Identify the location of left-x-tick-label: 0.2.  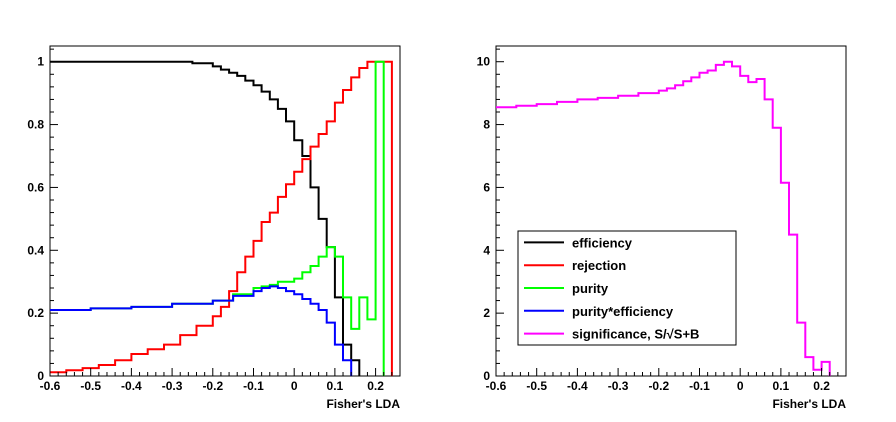
(375, 386).